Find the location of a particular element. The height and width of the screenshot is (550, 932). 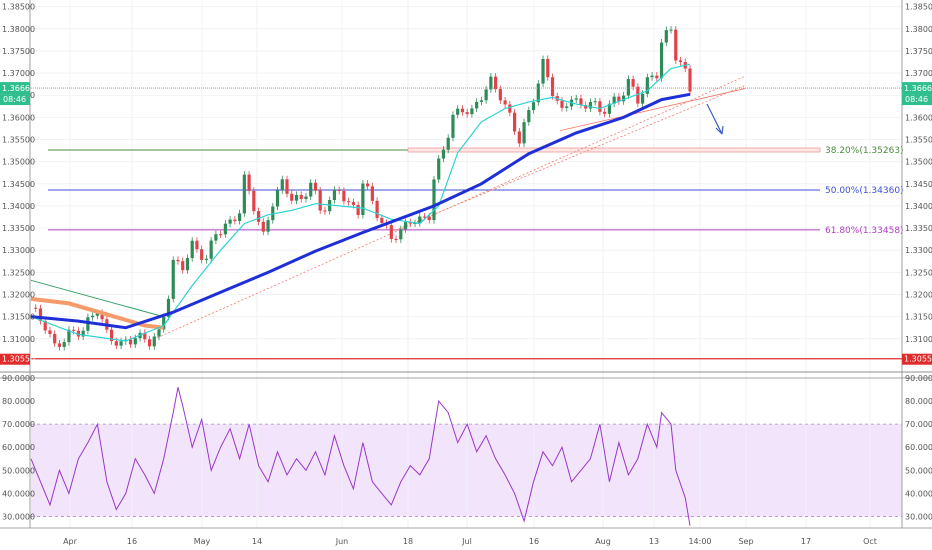

time-tick: Sep is located at coordinates (745, 541).